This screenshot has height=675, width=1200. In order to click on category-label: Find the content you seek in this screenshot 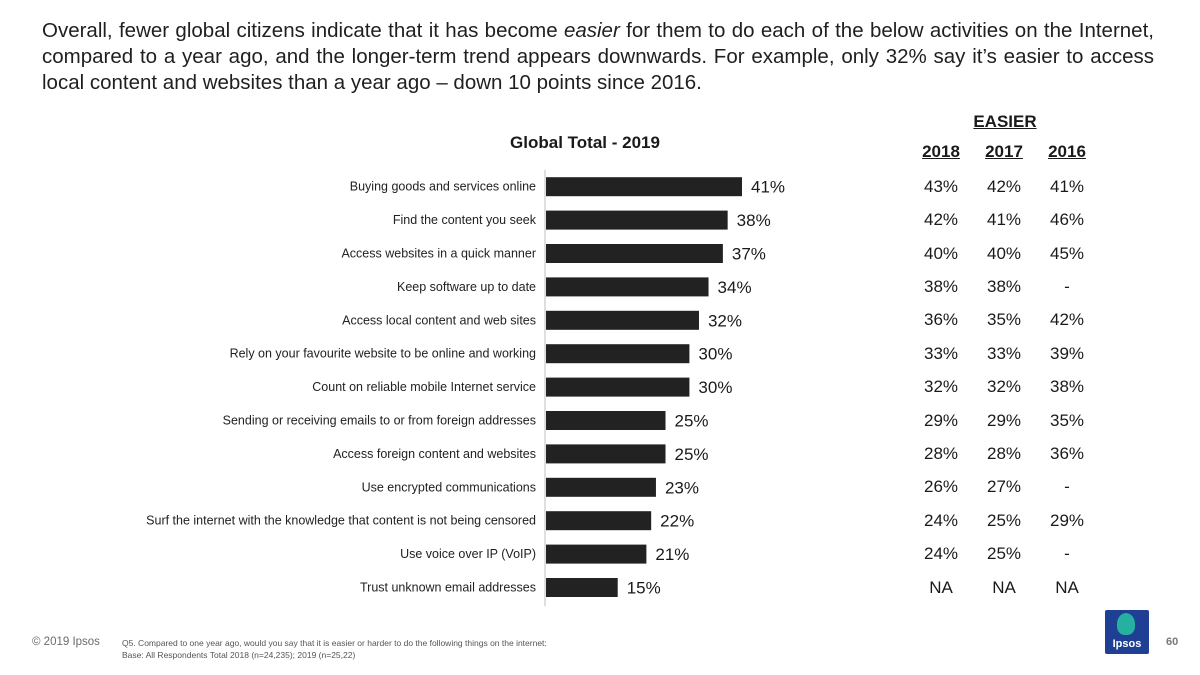, I will do `click(465, 220)`.